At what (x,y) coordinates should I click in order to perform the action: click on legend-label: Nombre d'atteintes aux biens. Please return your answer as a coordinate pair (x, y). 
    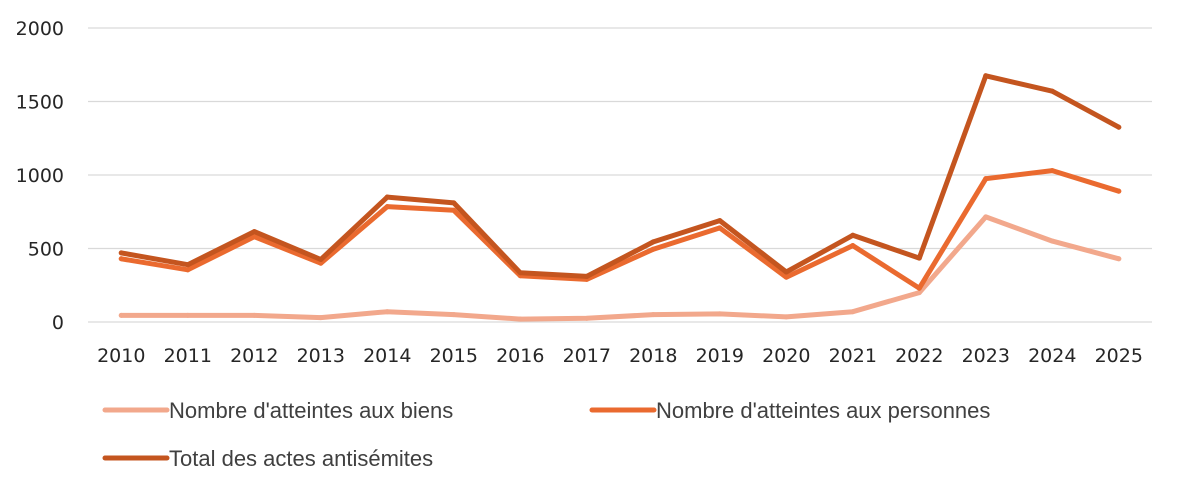
    Looking at the image, I should click on (311, 410).